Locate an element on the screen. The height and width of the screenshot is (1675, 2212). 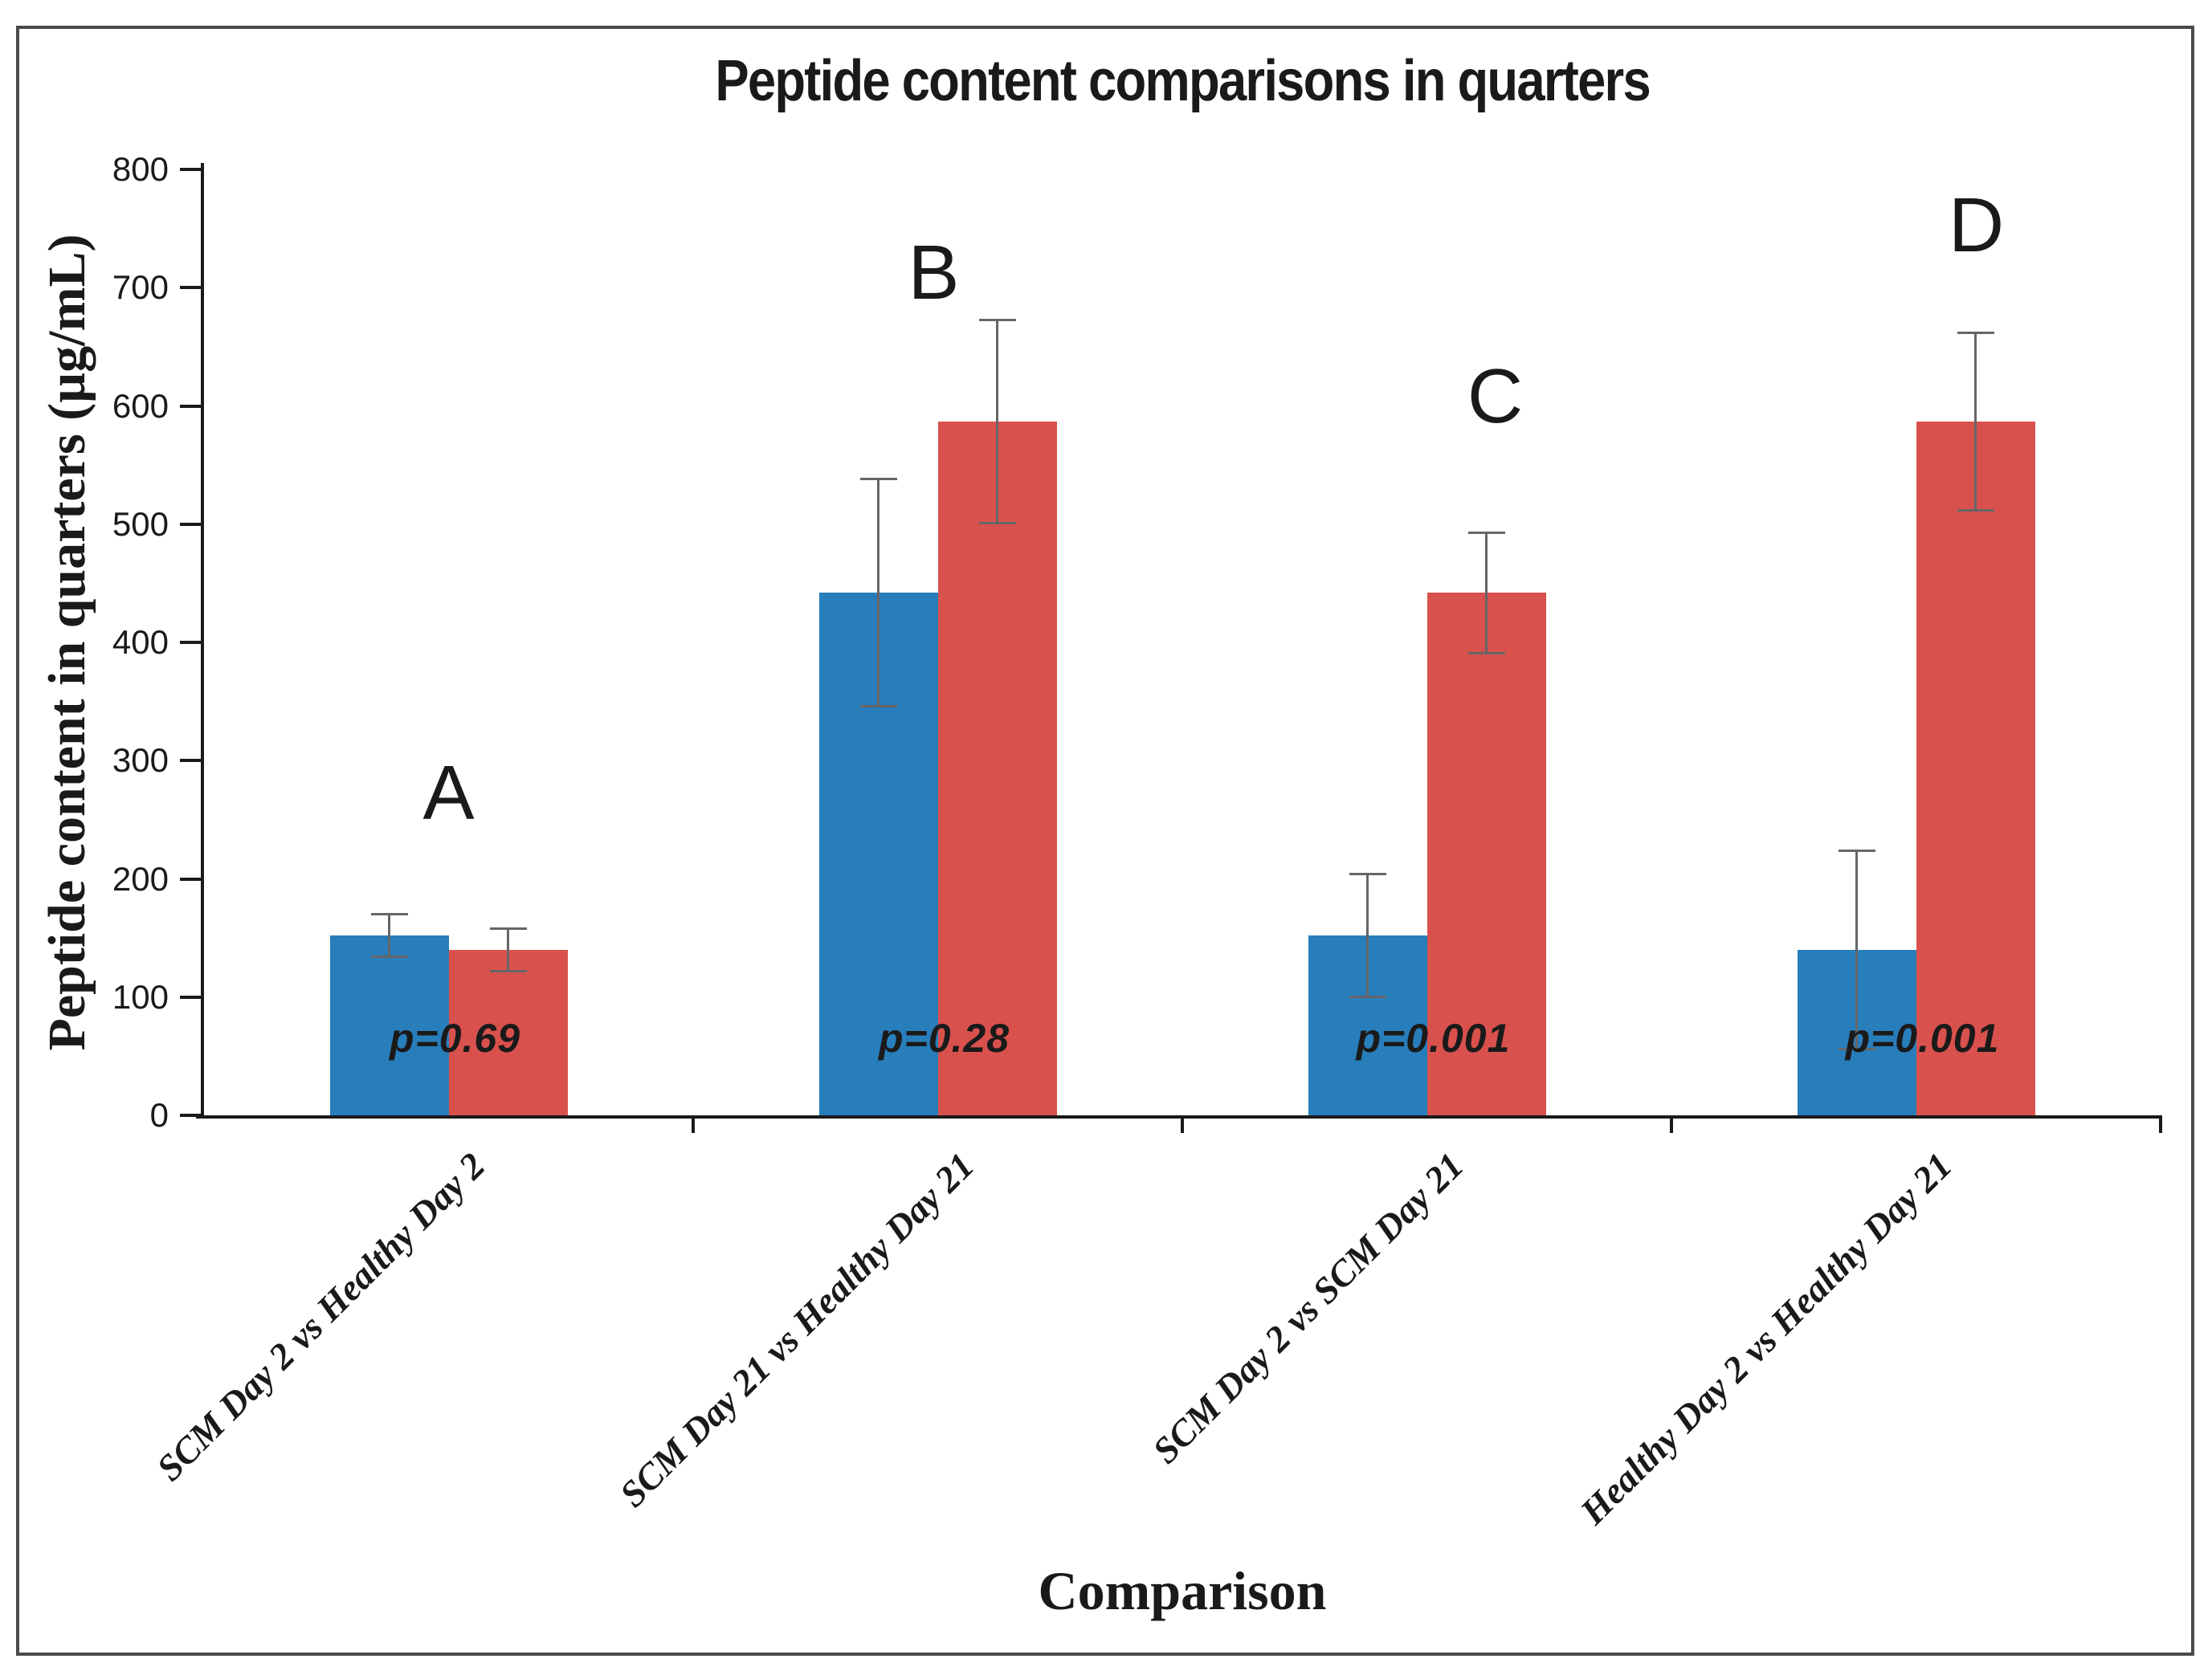
chart-title-text: Peptide content comparisons in quarters is located at coordinates (1183, 81).